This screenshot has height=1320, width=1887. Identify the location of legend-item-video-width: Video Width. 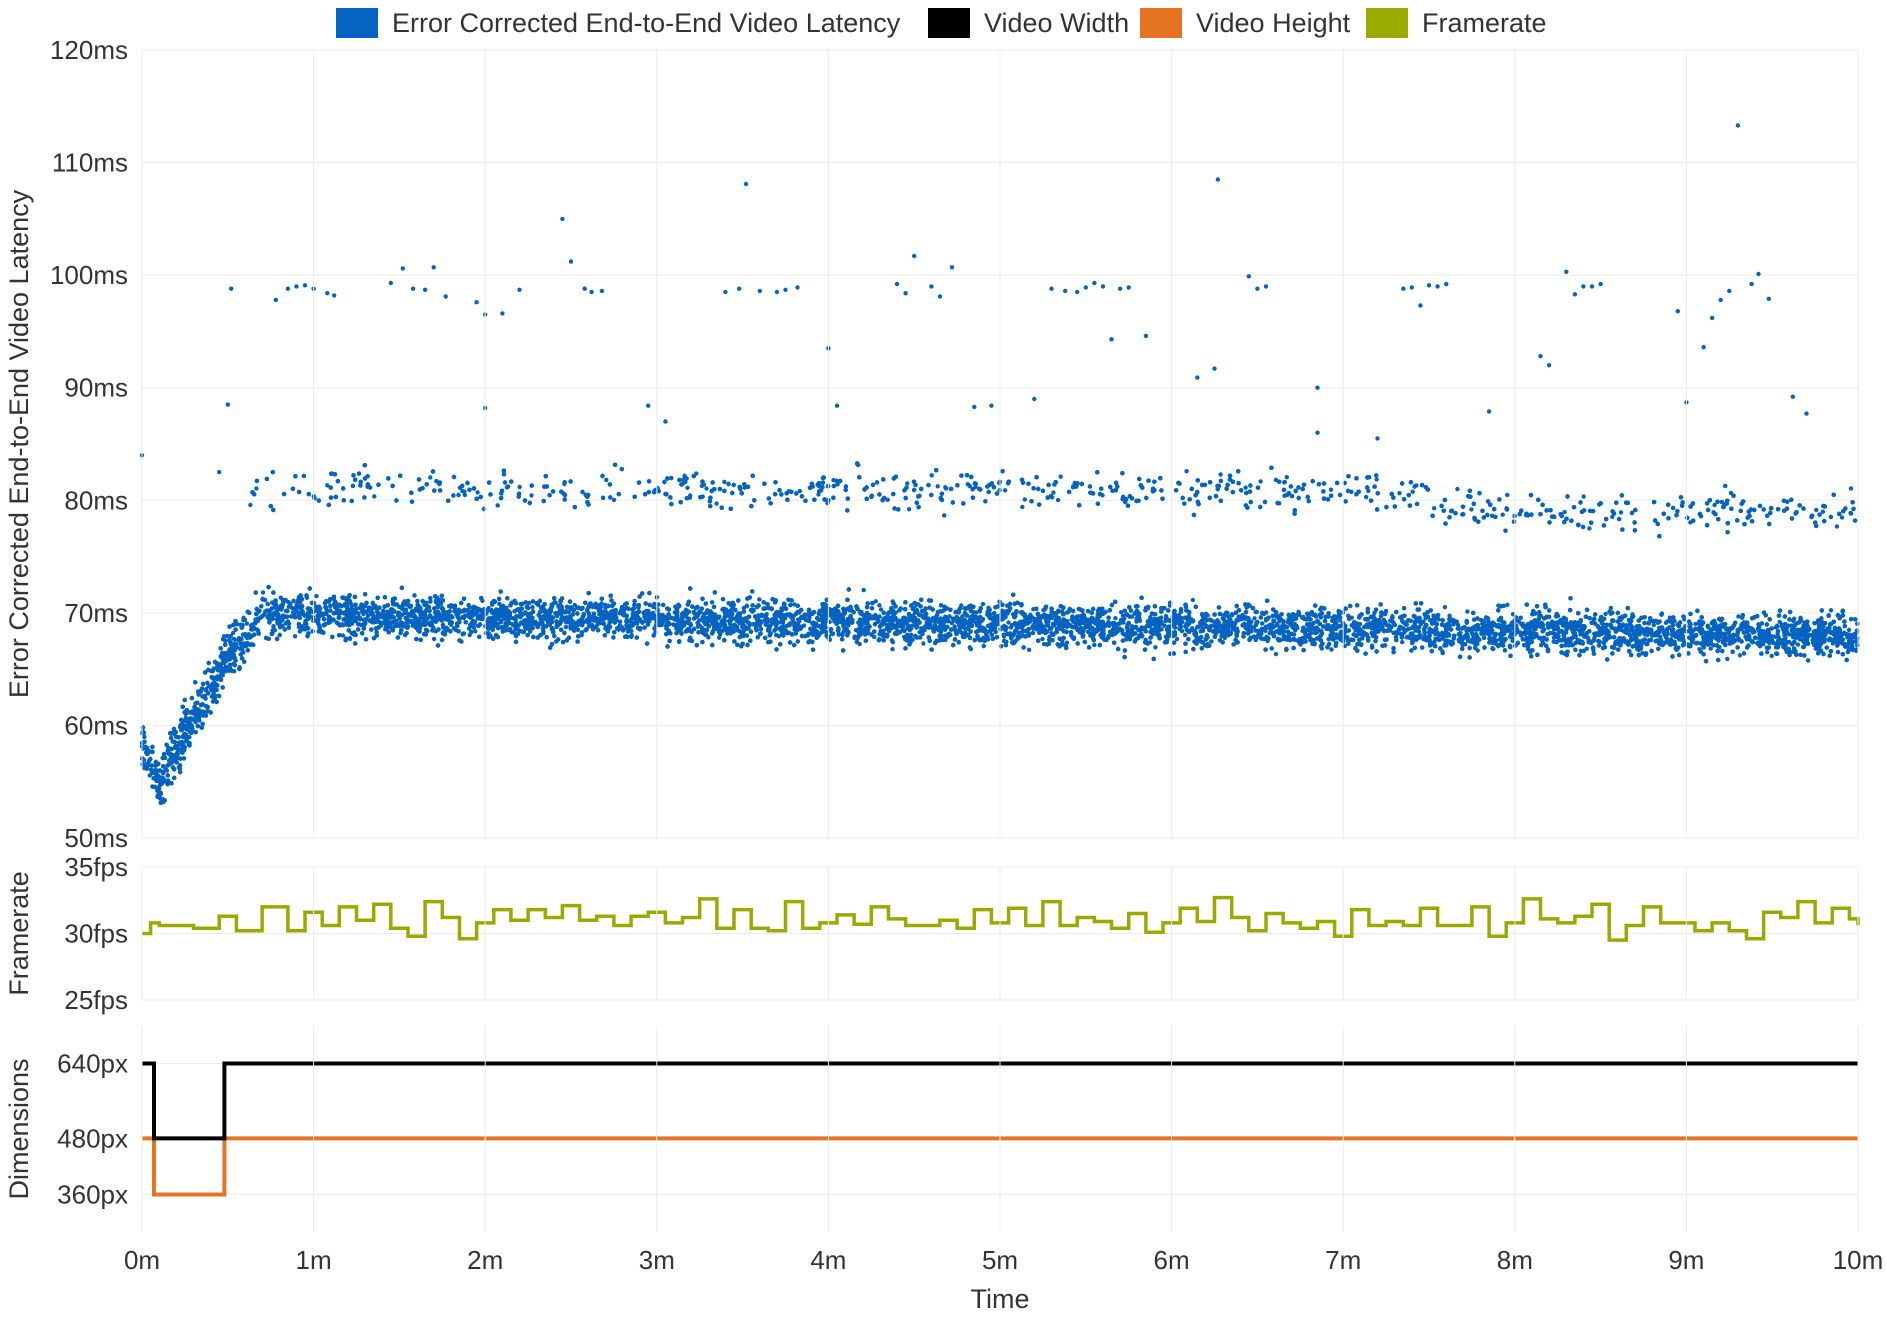
(1028, 23).